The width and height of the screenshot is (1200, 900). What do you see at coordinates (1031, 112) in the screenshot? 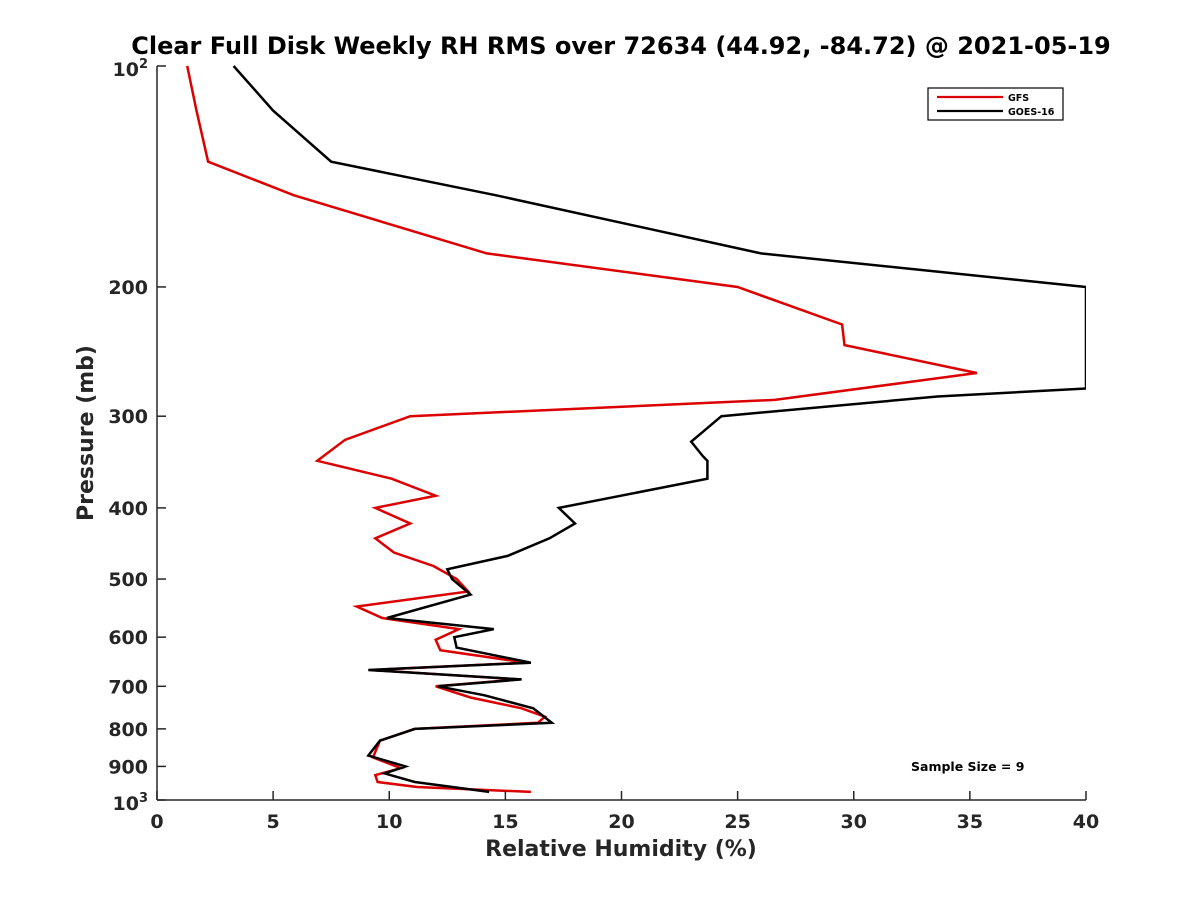
I see `legend-label-goes16: GOES-16` at bounding box center [1031, 112].